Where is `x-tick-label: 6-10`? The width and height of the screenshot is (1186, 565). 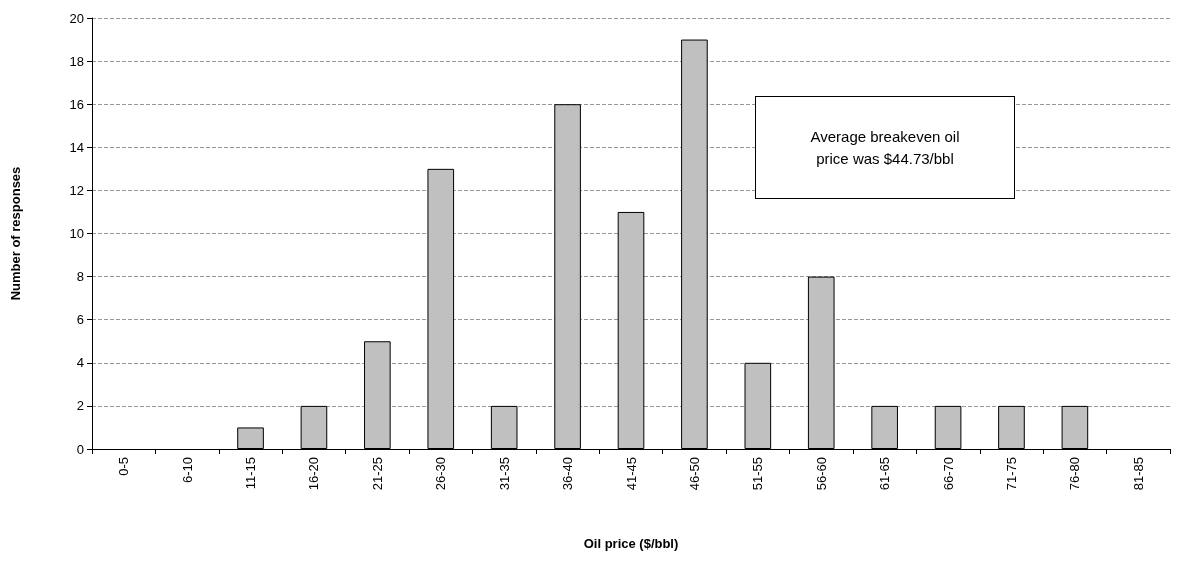
x-tick-label: 6-10 is located at coordinates (187, 470).